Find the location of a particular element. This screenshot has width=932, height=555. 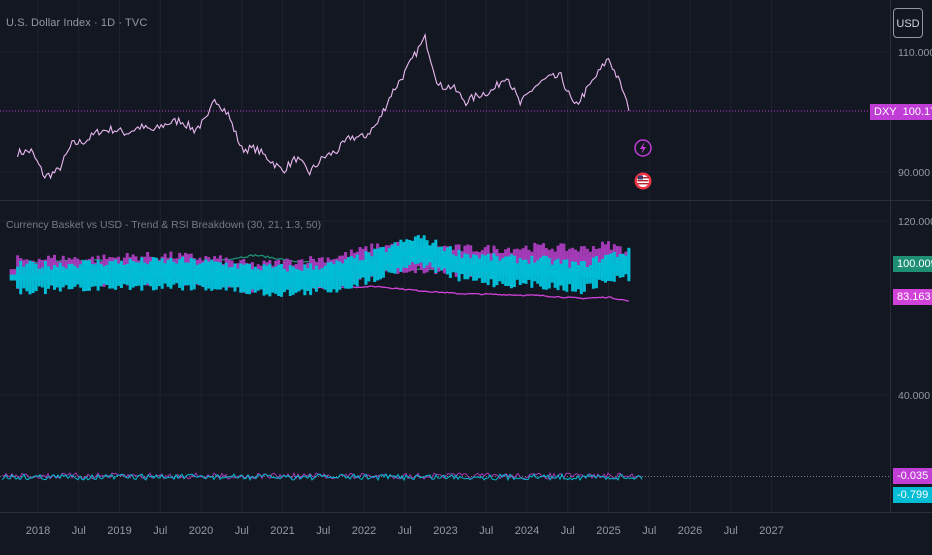

pink-price-tag: 83.163 is located at coordinates (912, 297).